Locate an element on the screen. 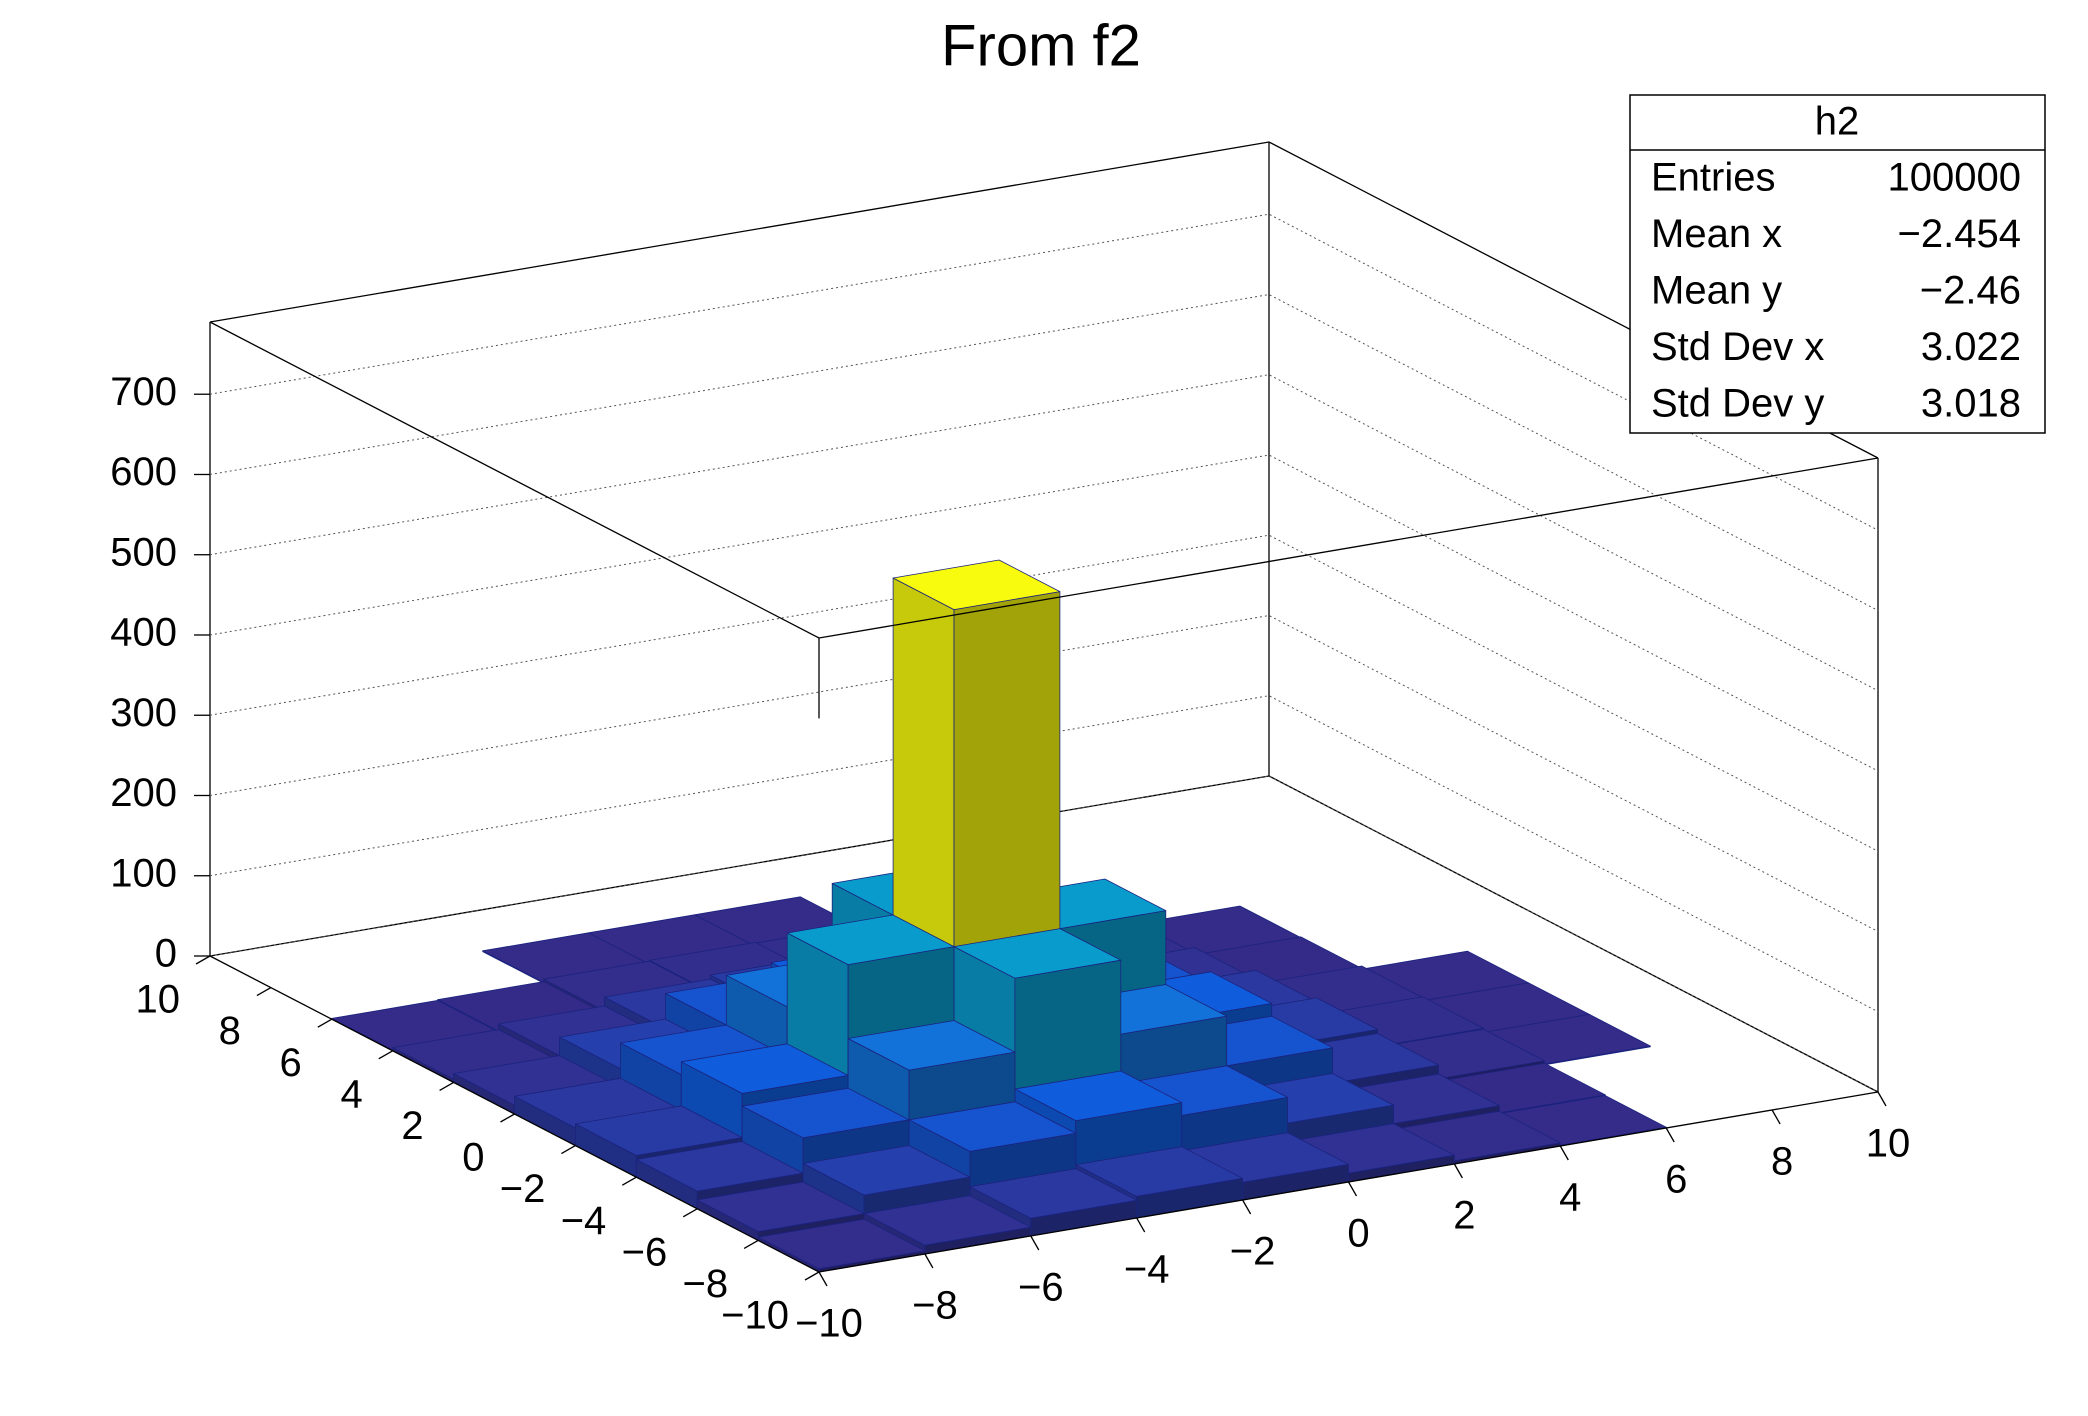  stats-value: 100000 is located at coordinates (1954, 178).